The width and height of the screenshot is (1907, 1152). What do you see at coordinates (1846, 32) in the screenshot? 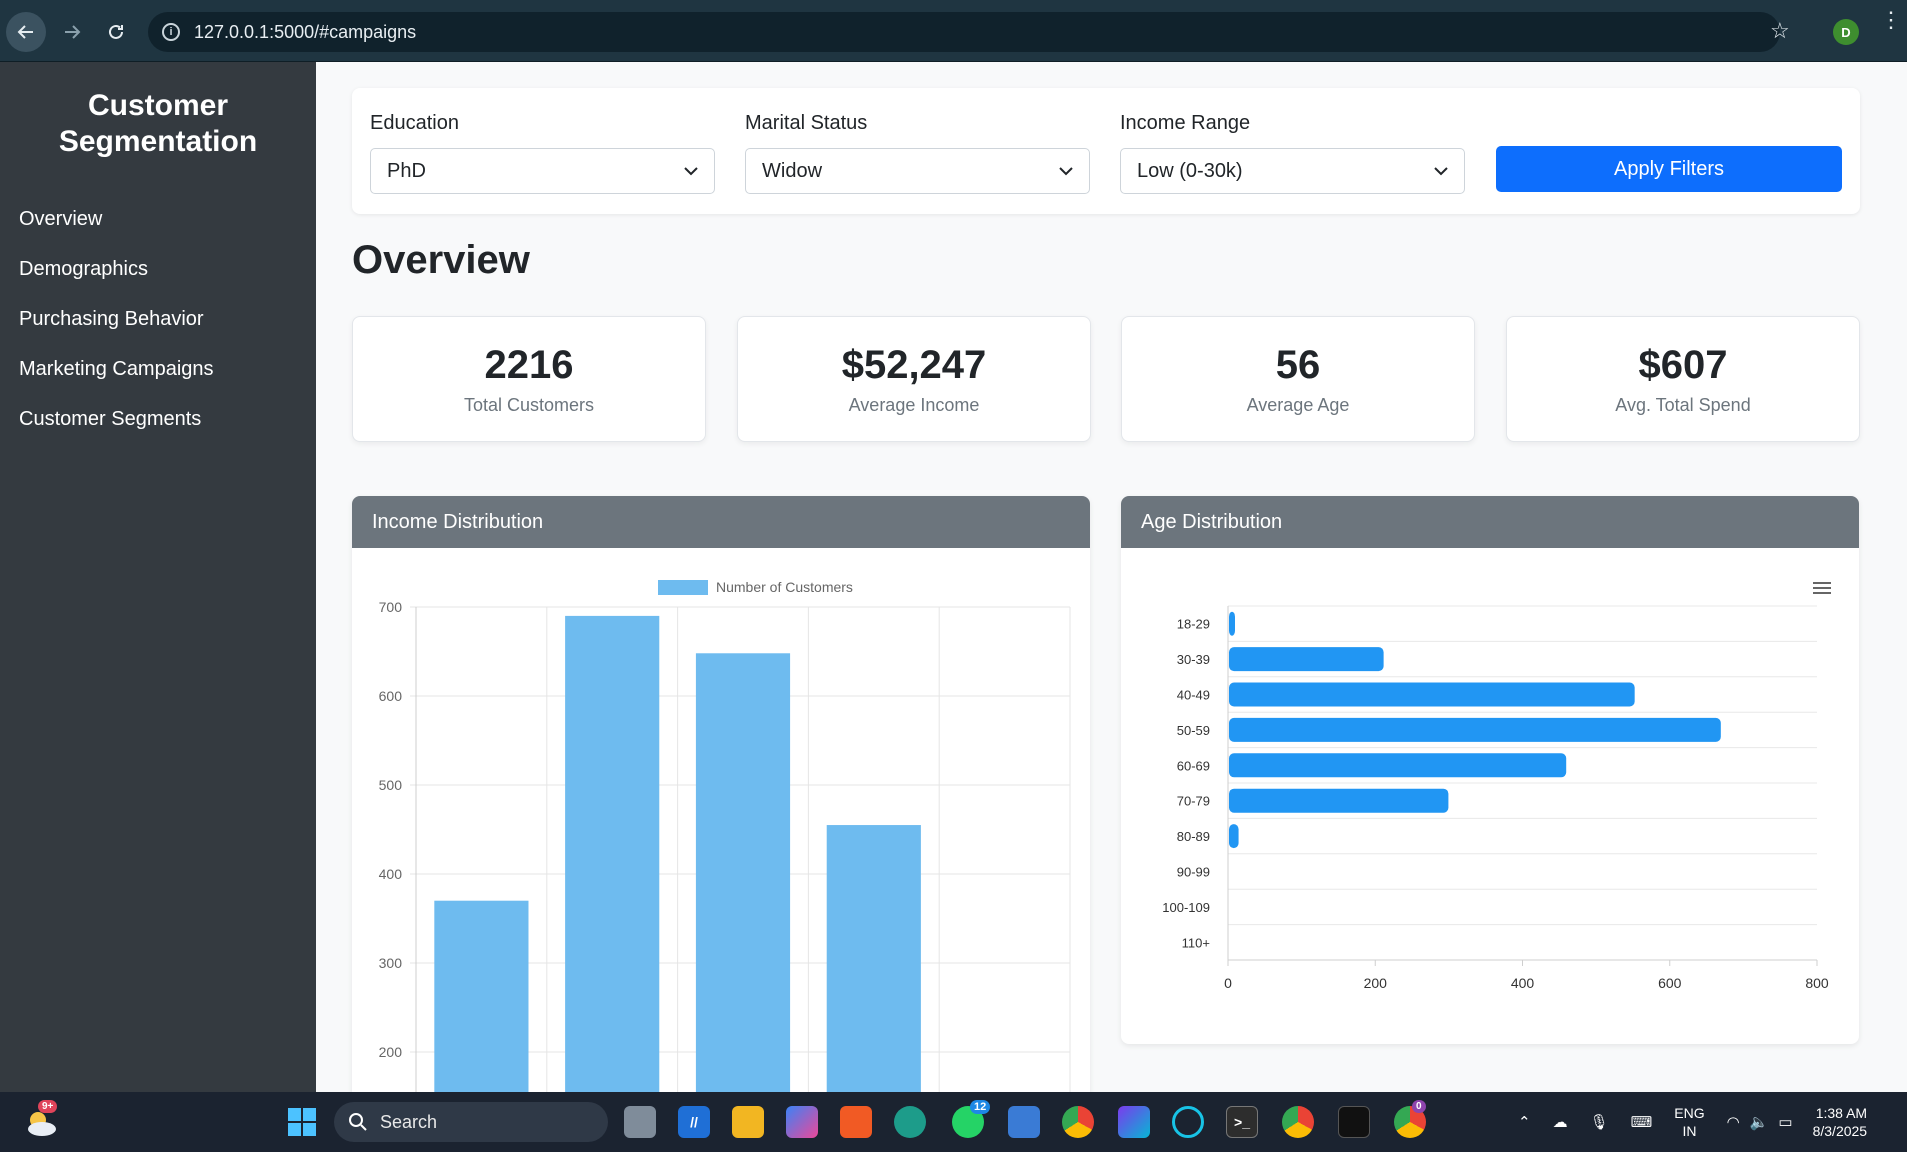
I see `profile-avatar: D` at bounding box center [1846, 32].